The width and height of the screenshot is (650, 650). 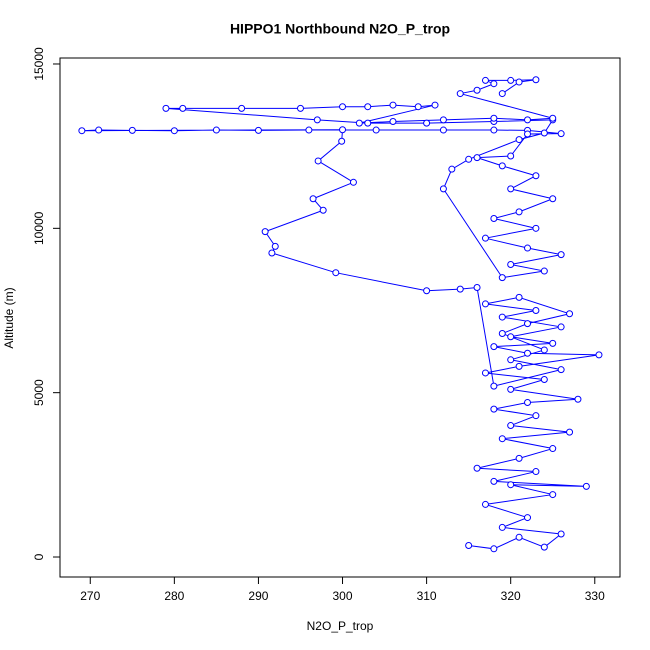 What do you see at coordinates (340, 29) in the screenshot?
I see `chart-title: HIPPO1 Northbound N2O_P_trop` at bounding box center [340, 29].